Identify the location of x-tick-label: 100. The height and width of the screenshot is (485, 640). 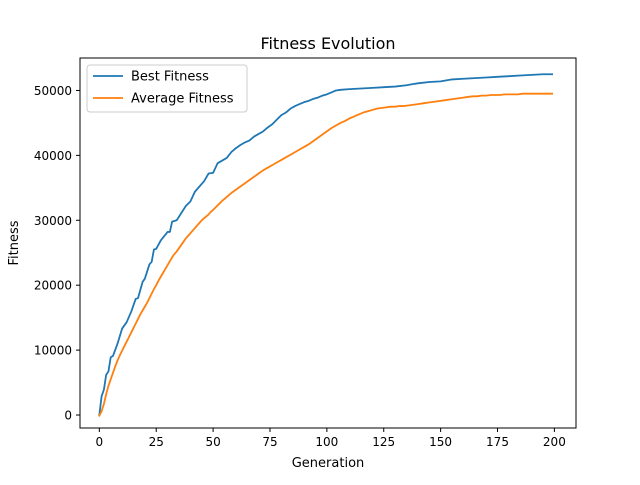
(326, 442).